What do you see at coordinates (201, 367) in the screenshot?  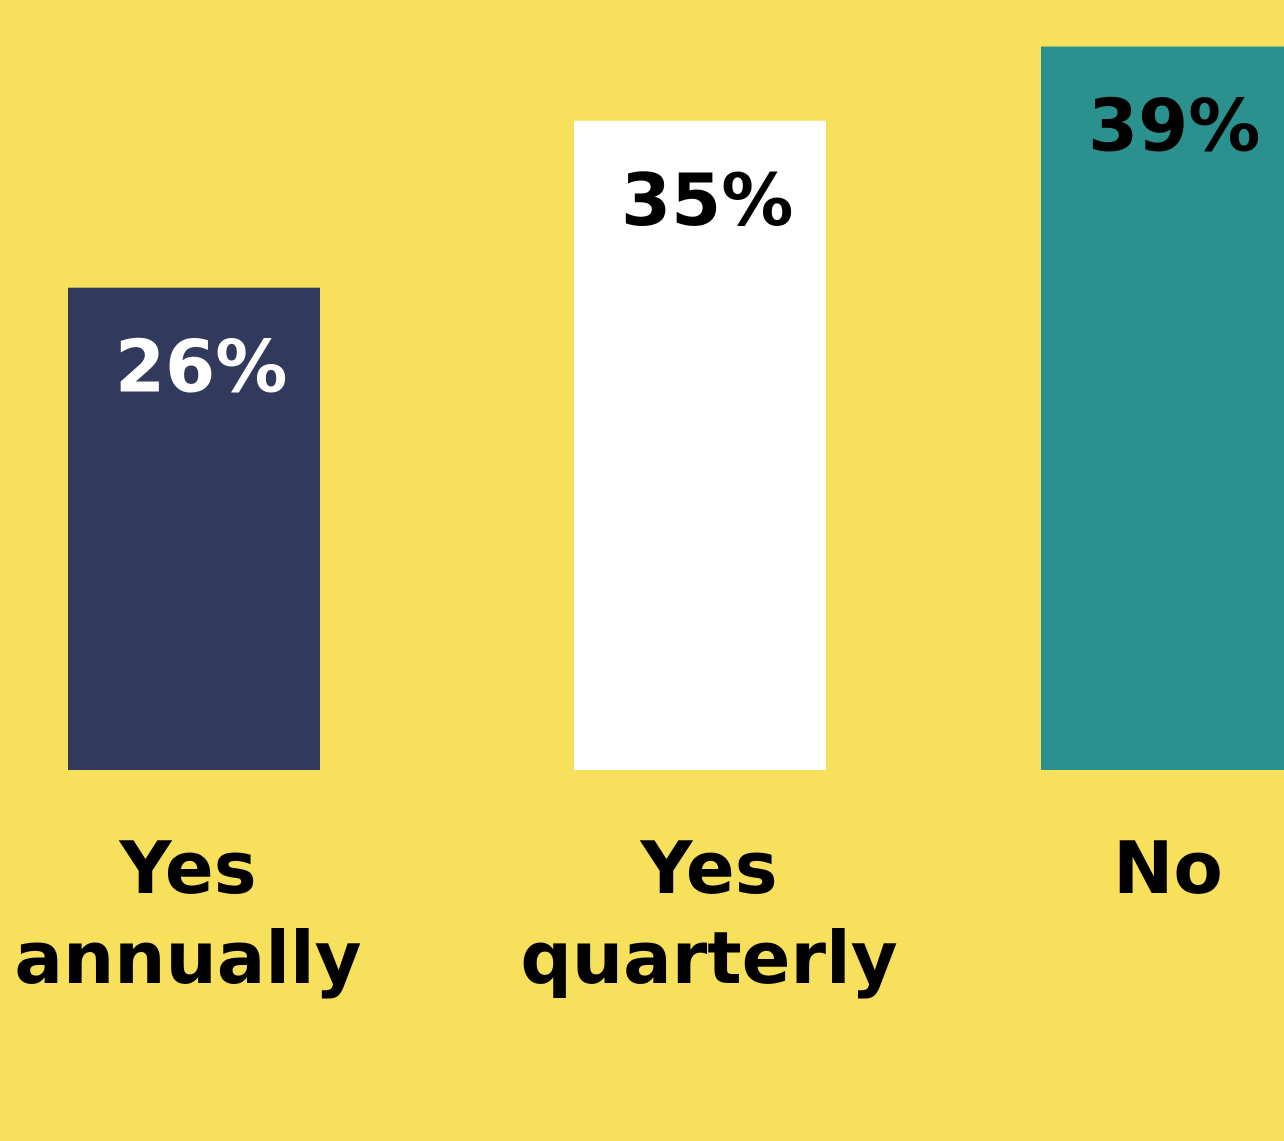 I see `bar-value-label-0: 26%` at bounding box center [201, 367].